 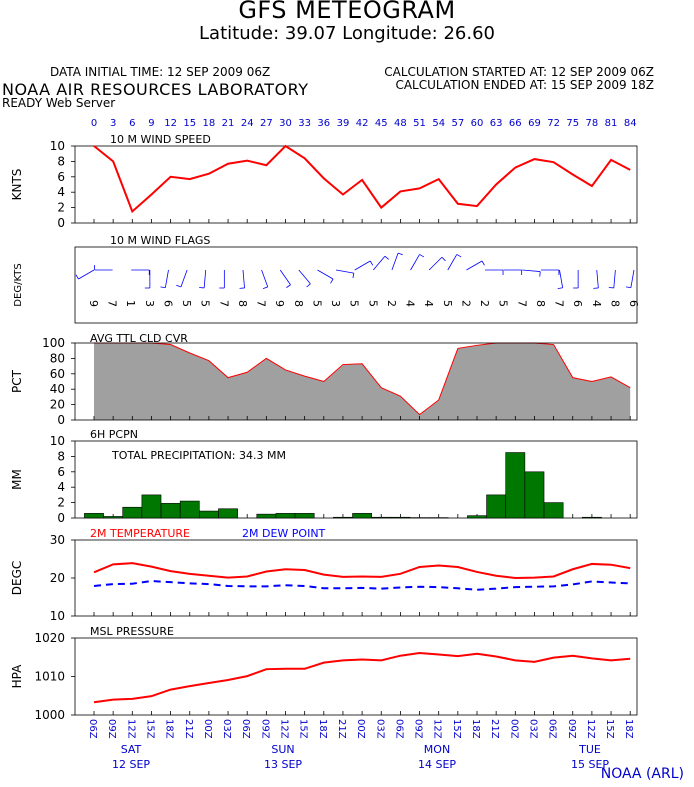 What do you see at coordinates (155, 89) in the screenshot?
I see `lab-name: NOAA AIR RESOURCES LABORATORY` at bounding box center [155, 89].